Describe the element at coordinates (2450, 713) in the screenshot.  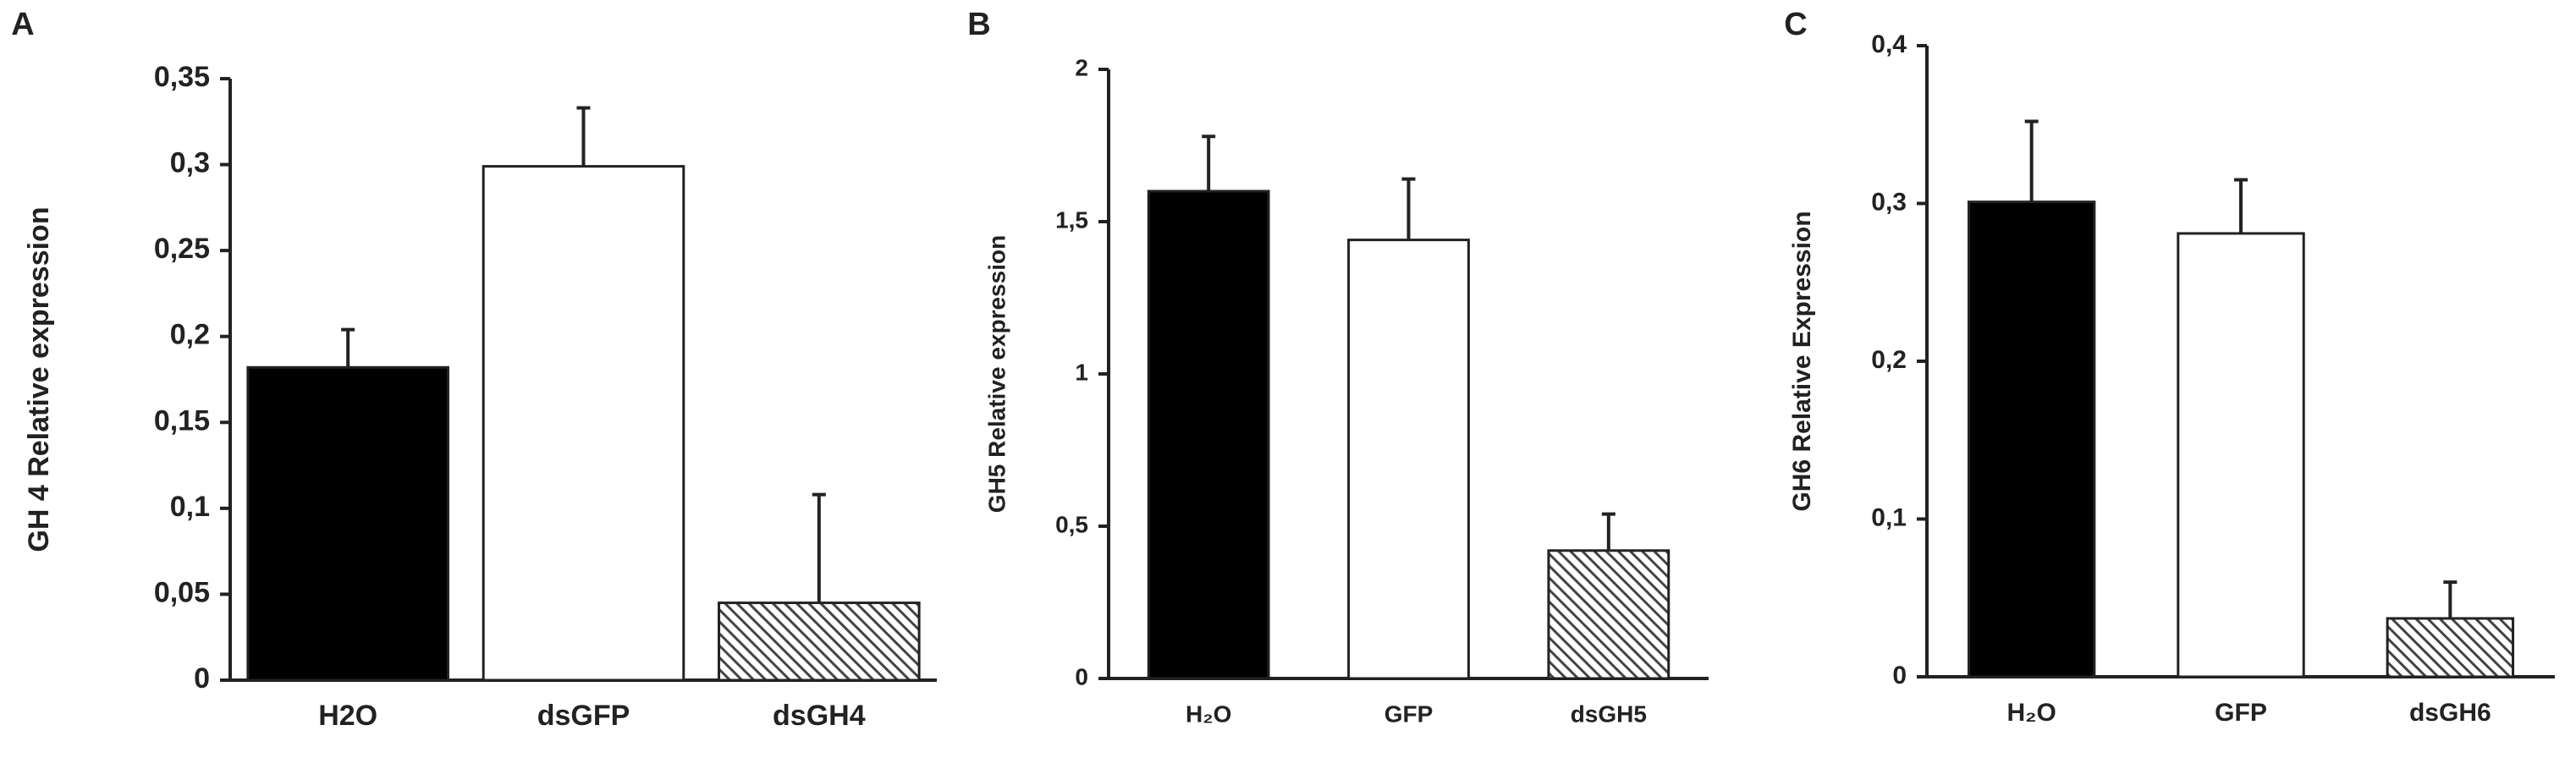
I see `x-tick-label: dsGH6` at that location.